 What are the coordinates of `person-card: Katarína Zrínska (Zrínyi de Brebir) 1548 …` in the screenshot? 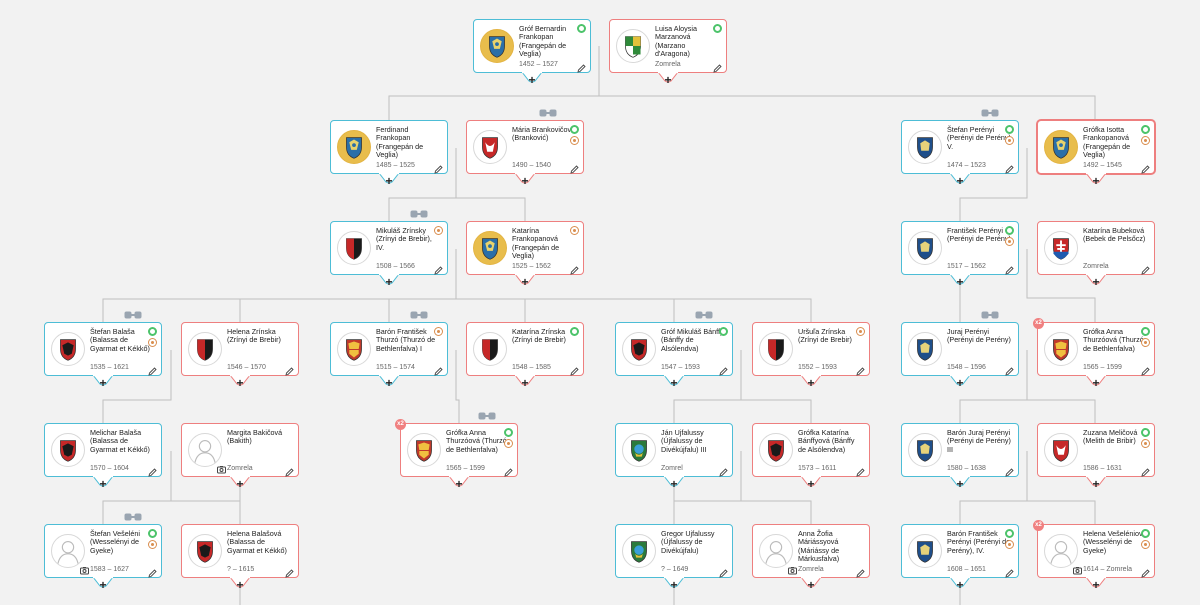 It's located at (525, 349).